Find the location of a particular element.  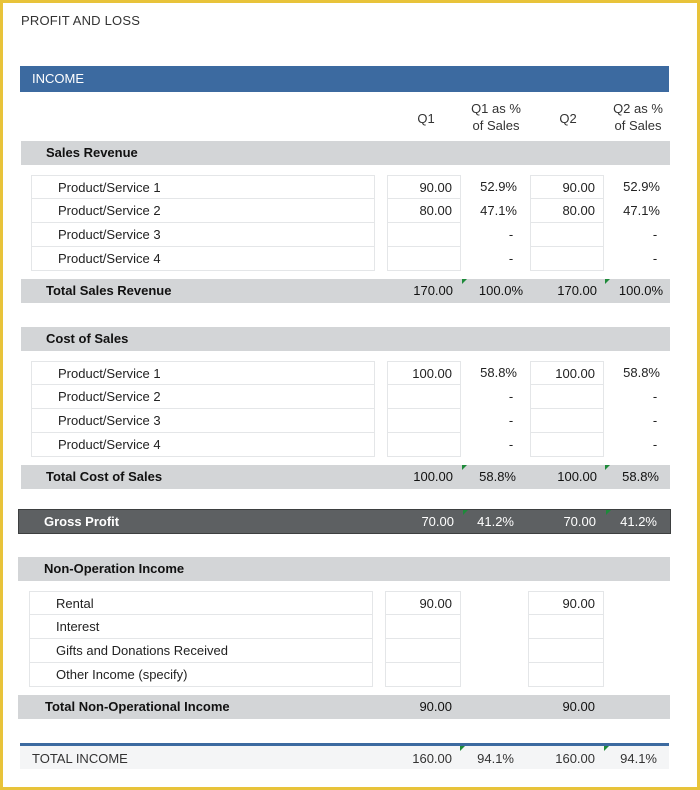

q1-value-input: 80.00 is located at coordinates (424, 211).